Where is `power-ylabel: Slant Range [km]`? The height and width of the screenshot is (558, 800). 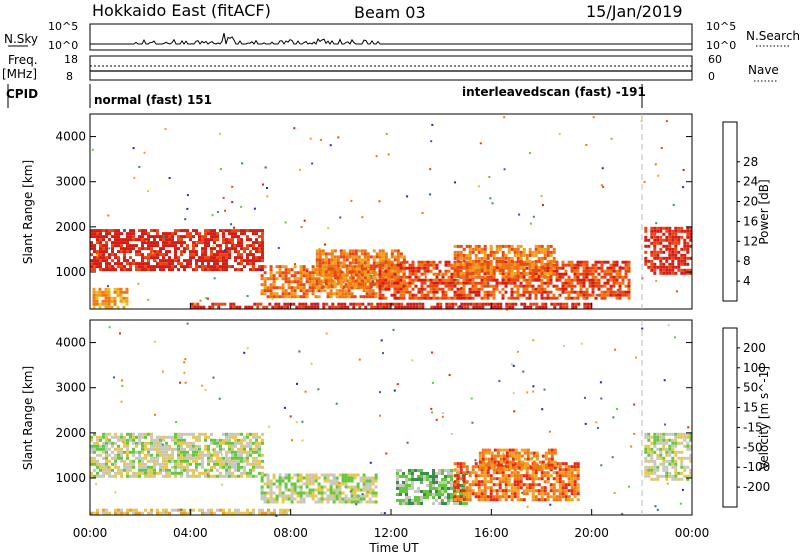 power-ylabel: Slant Range [km] is located at coordinates (28, 212).